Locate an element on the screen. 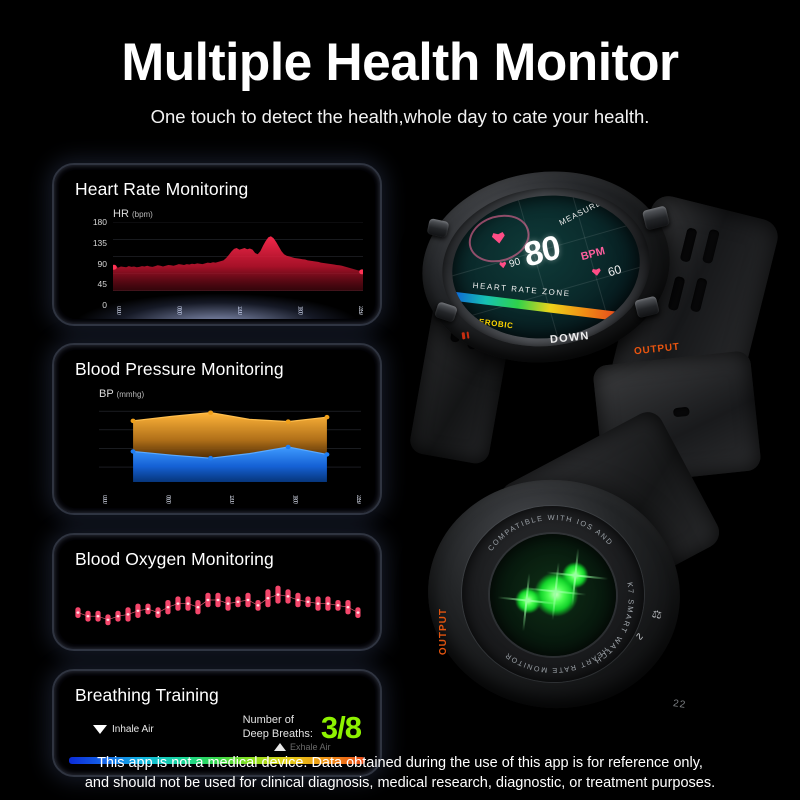  card-blood-pressure: Blood Pressure Monitoring BP (mmhg) is located at coordinates (217, 429).